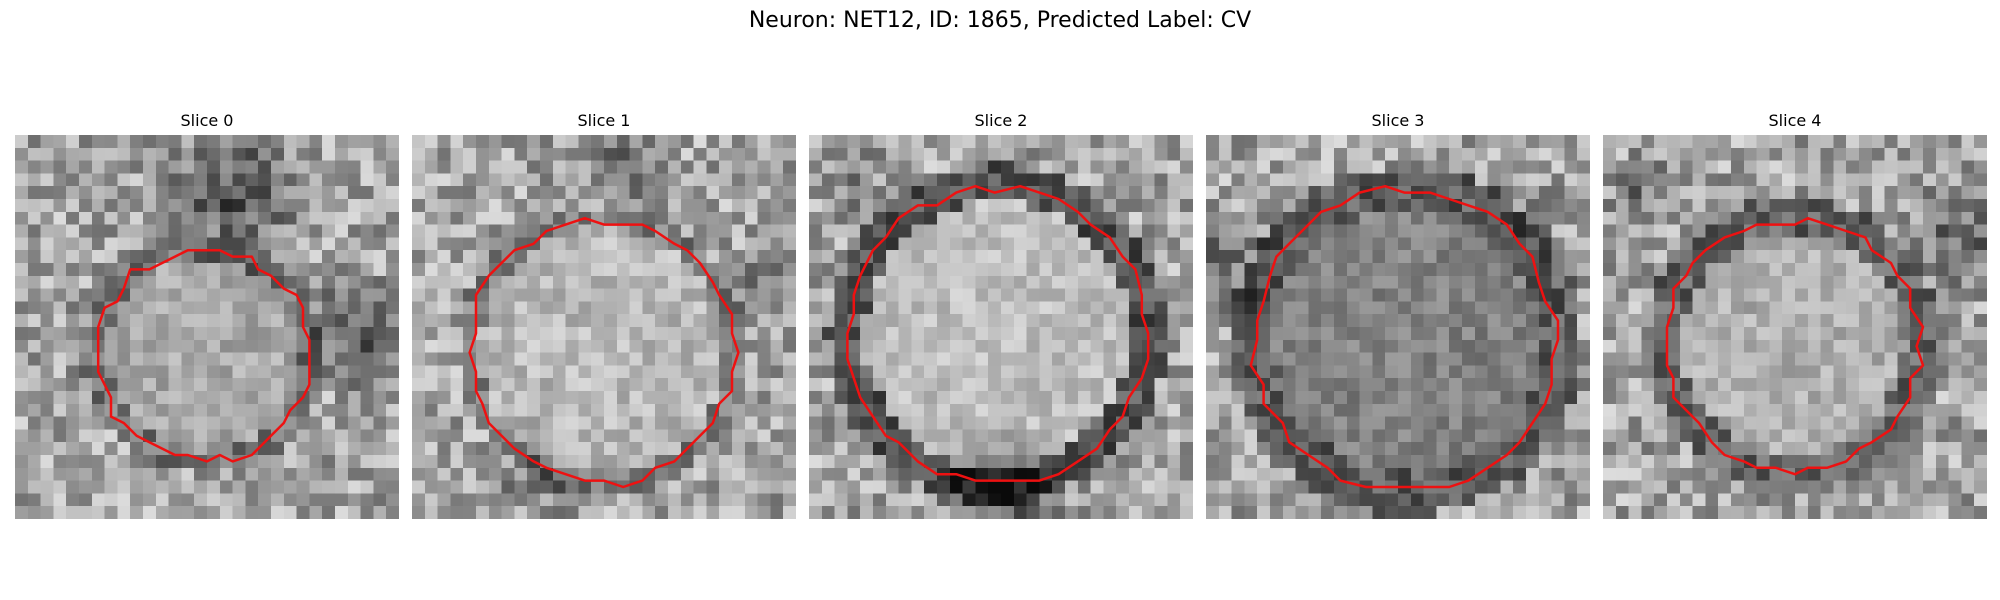 The image size is (2000, 600). I want to click on slice-panel-3: Slice 3, so click(1398, 314).